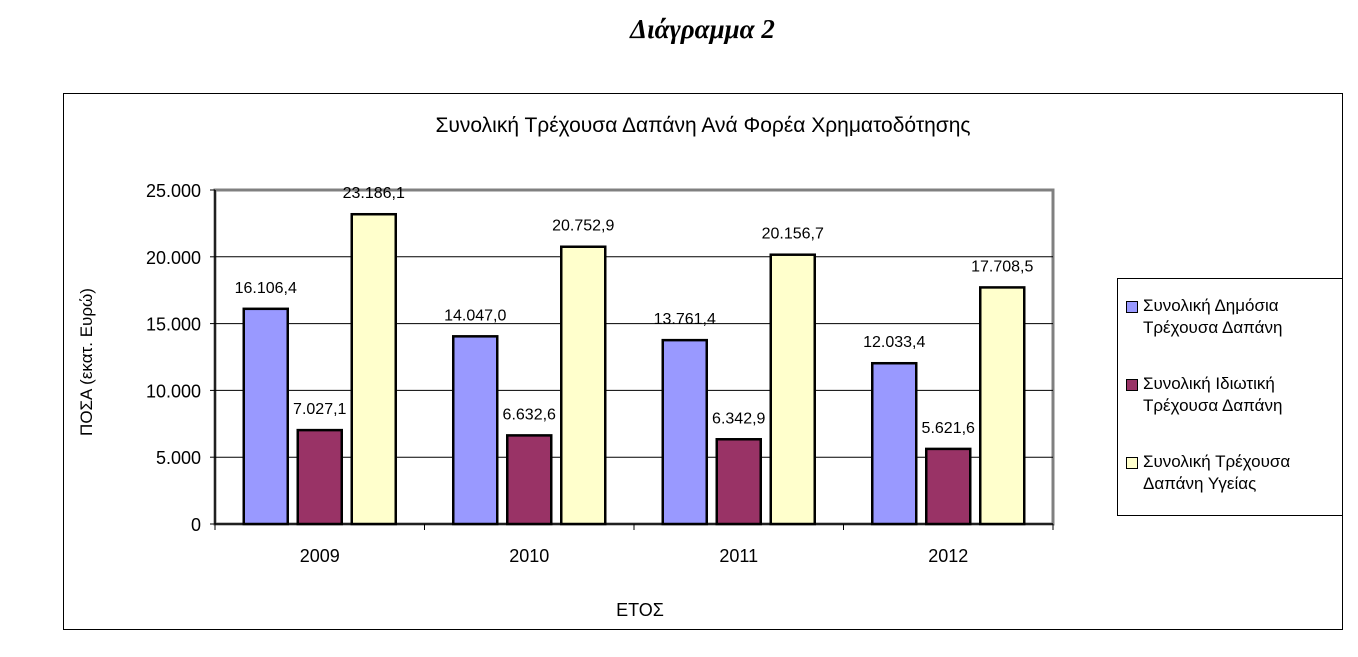 The width and height of the screenshot is (1358, 657). Describe the element at coordinates (1200, 483) in the screenshot. I see `legend-label-line: Δαπάνη Υγείας` at that location.